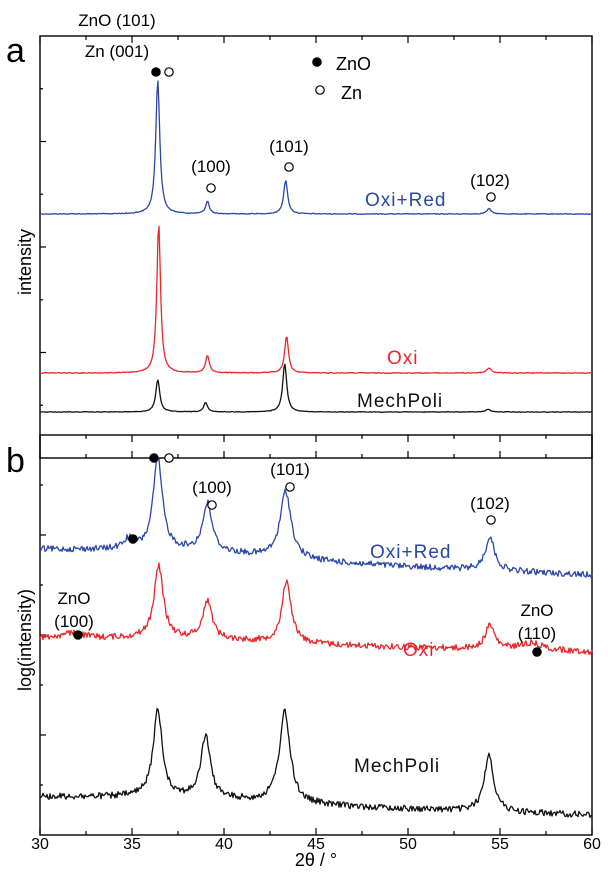 This screenshot has width=608, height=873. I want to click on x-tick-label: 30, so click(40, 844).